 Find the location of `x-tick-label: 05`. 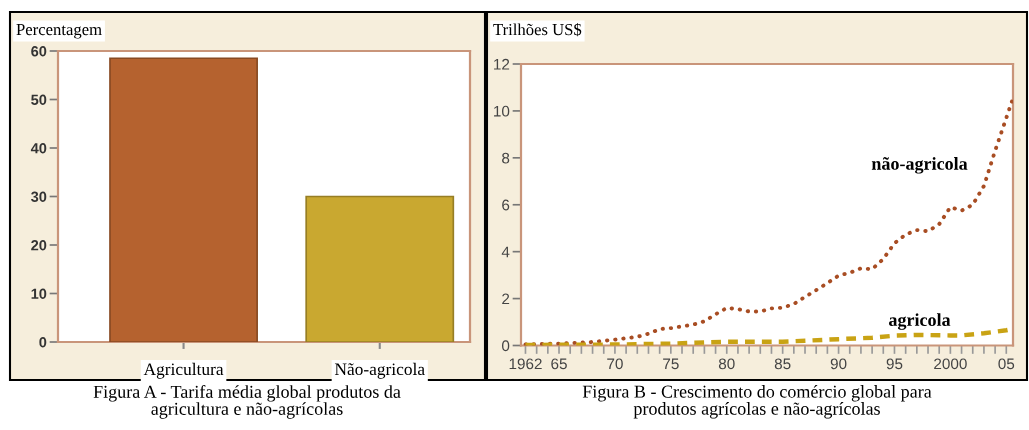

x-tick-label: 05 is located at coordinates (1006, 364).